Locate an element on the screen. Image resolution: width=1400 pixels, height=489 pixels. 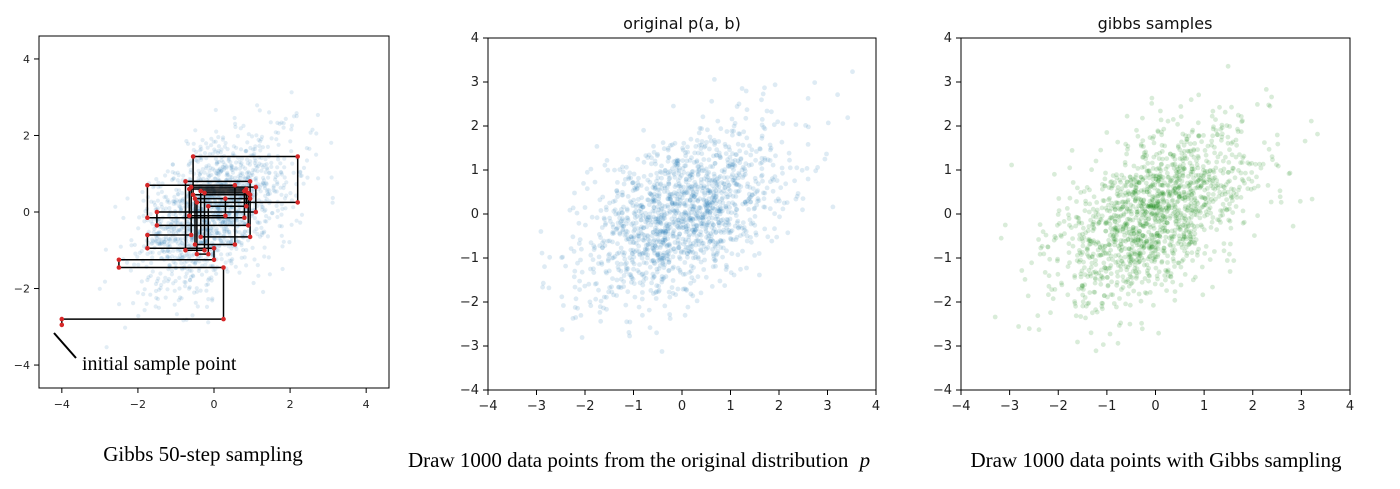
background-points is located at coordinates (216, 220).